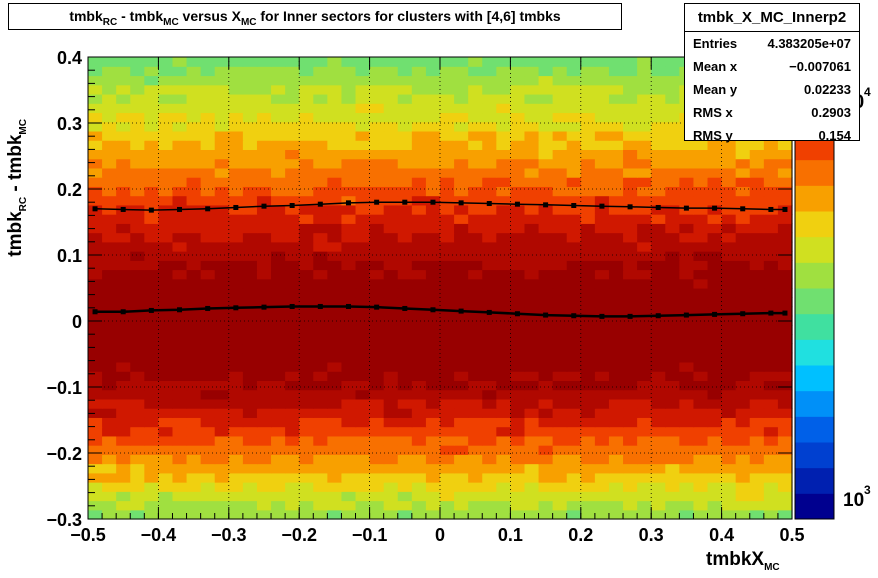 This screenshot has width=878, height=578. Describe the element at coordinates (772, 43) in the screenshot. I see `stats-row-entries: Entries 4.383205e+07` at that location.